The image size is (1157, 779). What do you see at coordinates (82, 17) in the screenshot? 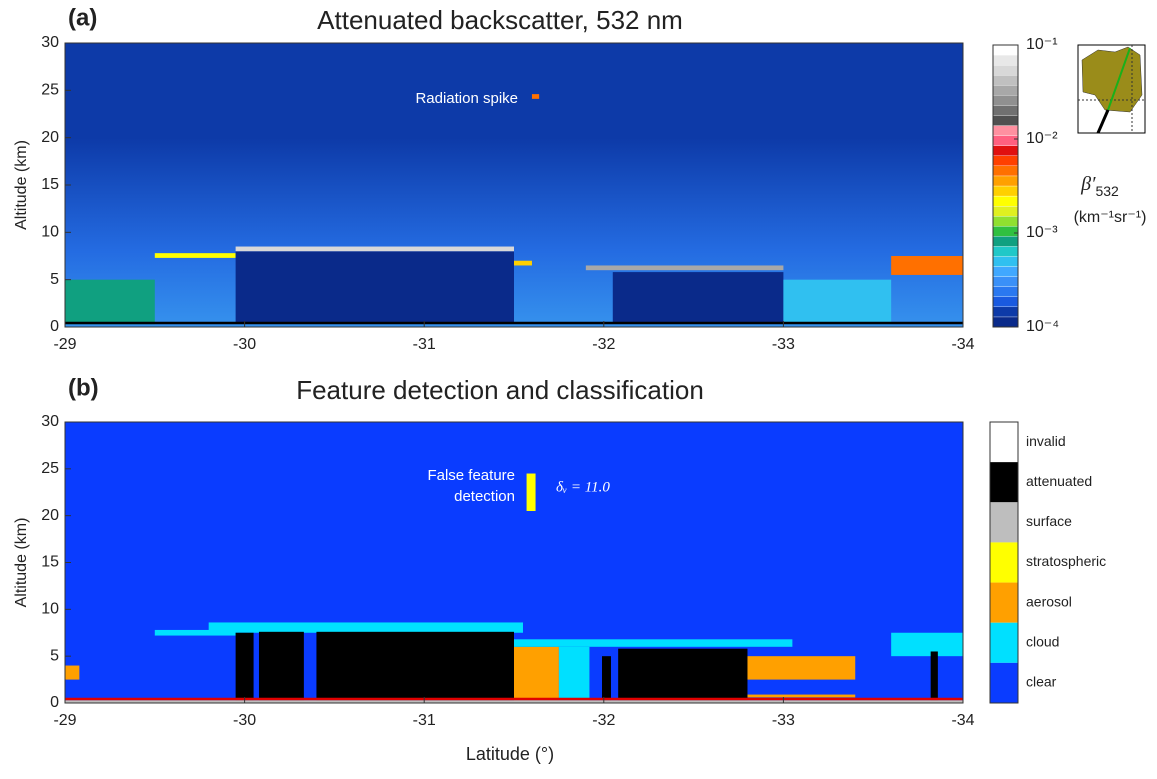
I see `panel-label: (a)` at bounding box center [82, 17].